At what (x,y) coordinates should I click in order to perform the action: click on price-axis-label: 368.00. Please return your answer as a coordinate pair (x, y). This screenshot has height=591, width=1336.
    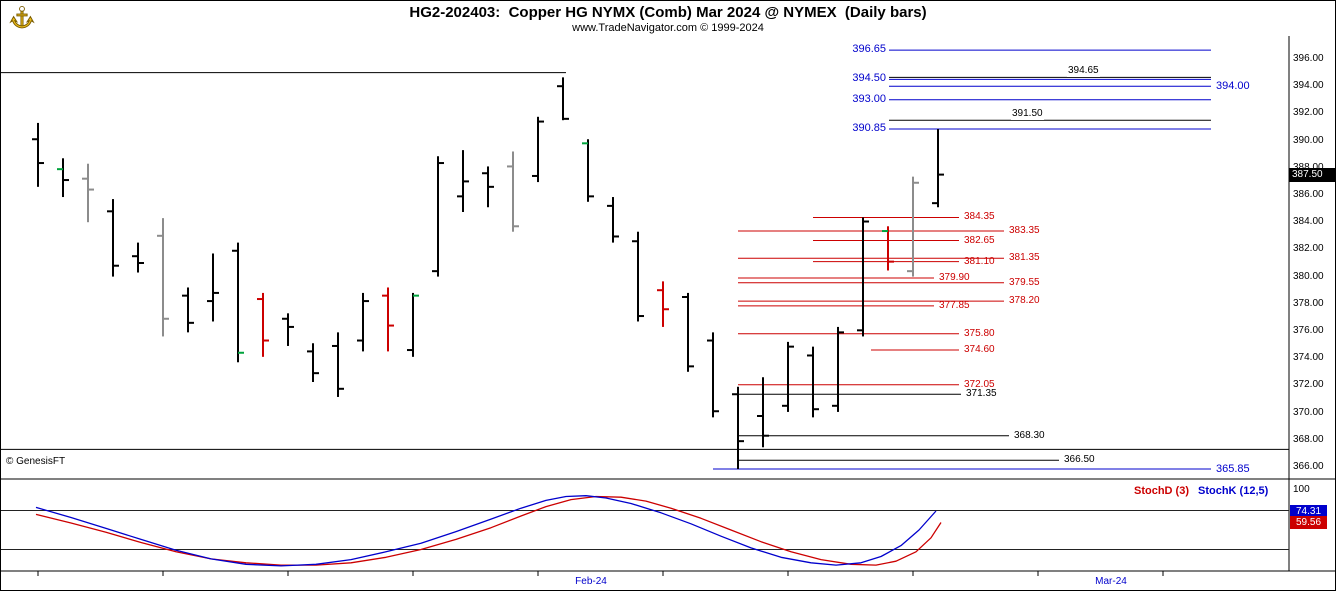
    Looking at the image, I should click on (1308, 439).